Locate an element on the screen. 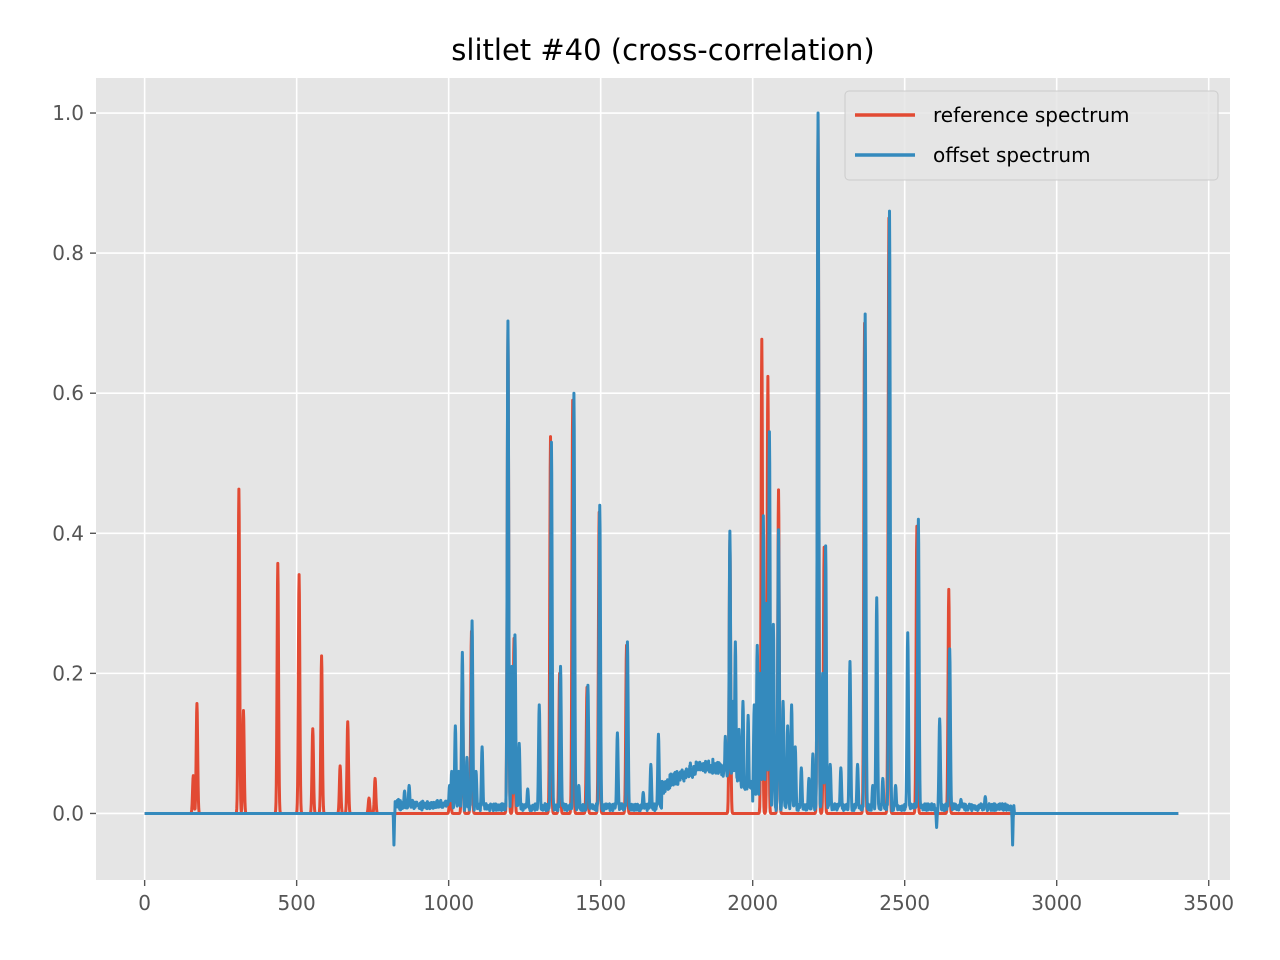  x-tick-label: 500 is located at coordinates (297, 903).